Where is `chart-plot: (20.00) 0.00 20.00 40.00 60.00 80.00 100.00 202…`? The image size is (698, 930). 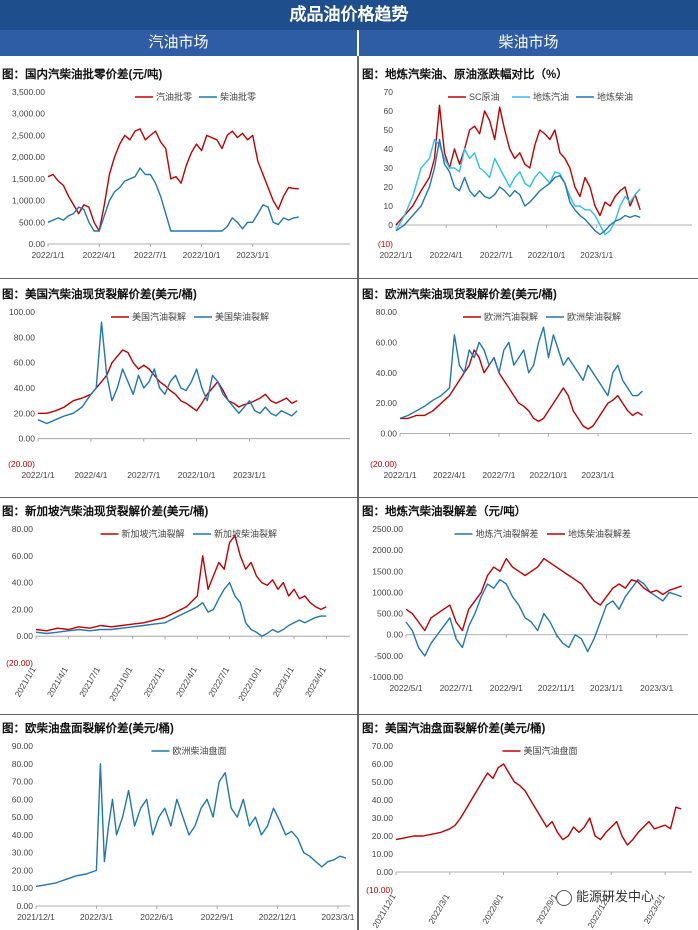
chart-plot: (20.00) 0.00 20.00 40.00 60.00 80.00 100.00 202… is located at coordinates (179, 393).